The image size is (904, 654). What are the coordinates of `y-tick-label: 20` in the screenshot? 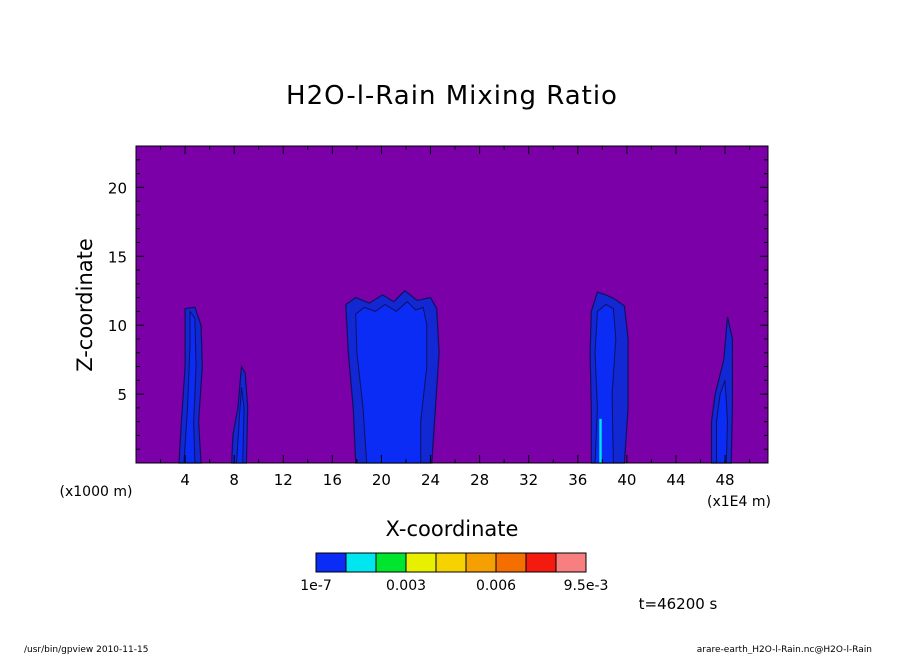 It's located at (117, 188).